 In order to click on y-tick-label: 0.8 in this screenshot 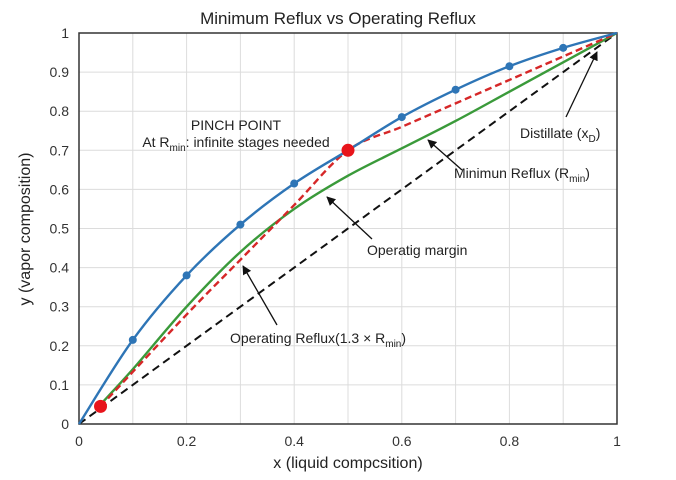, I will do `click(60, 111)`.